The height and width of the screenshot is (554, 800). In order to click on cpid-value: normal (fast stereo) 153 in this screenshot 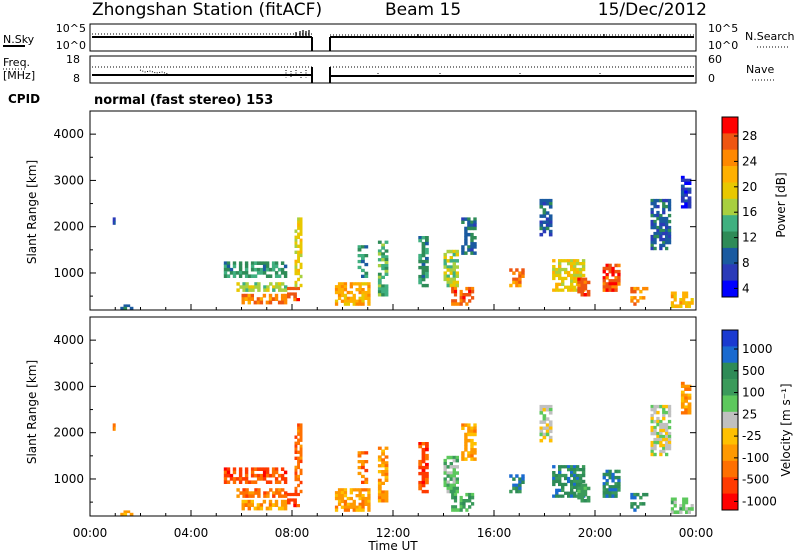, I will do `click(183, 100)`.